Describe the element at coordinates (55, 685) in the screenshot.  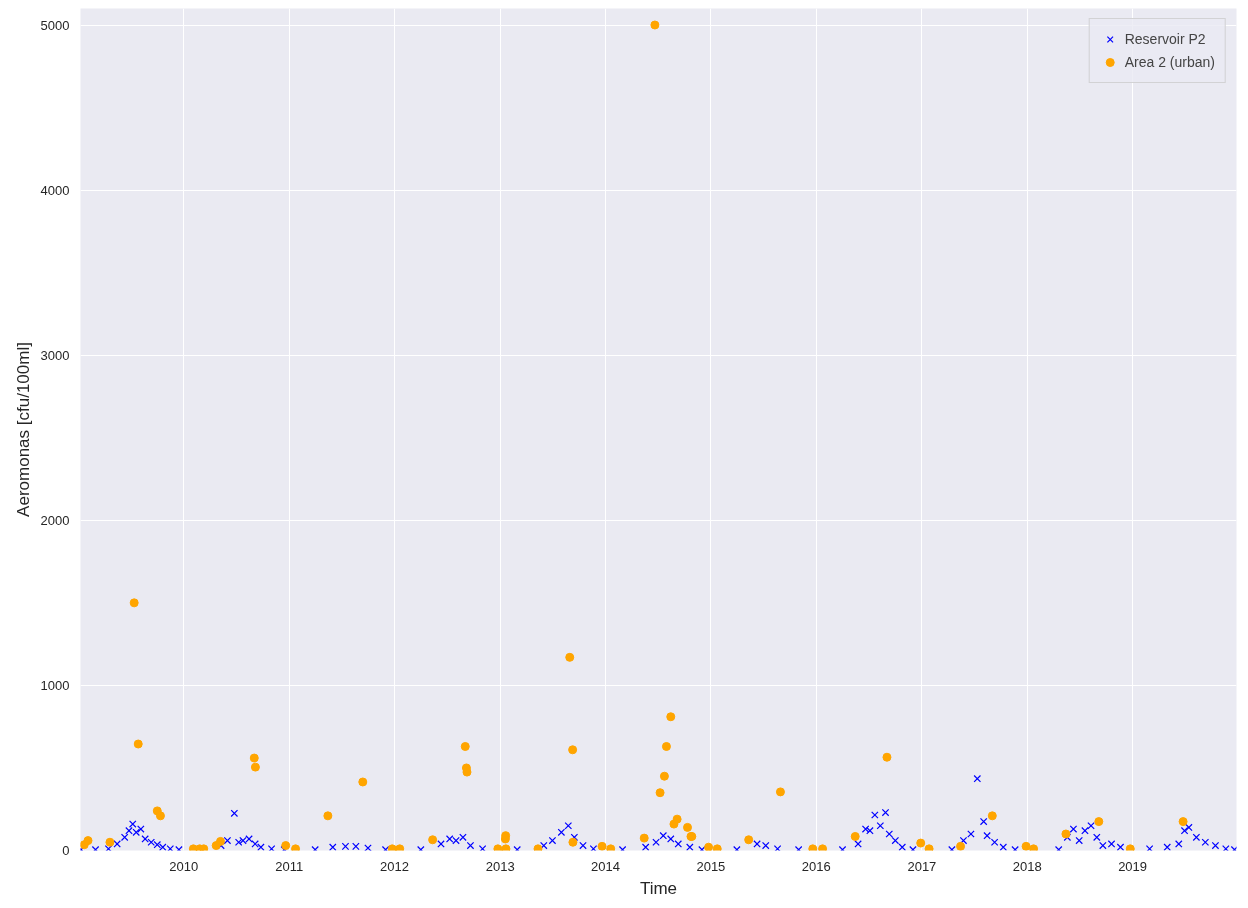
I see `y-tick-label: 1000` at that location.